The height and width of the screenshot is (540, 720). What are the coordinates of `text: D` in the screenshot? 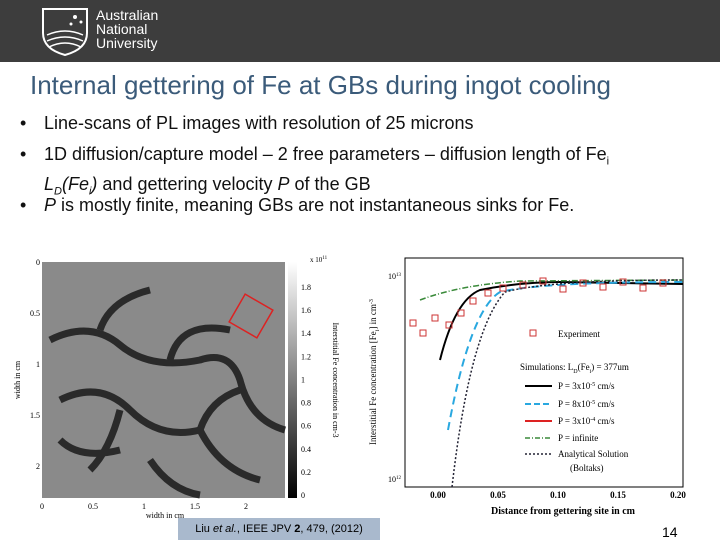 It's located at (58, 191).